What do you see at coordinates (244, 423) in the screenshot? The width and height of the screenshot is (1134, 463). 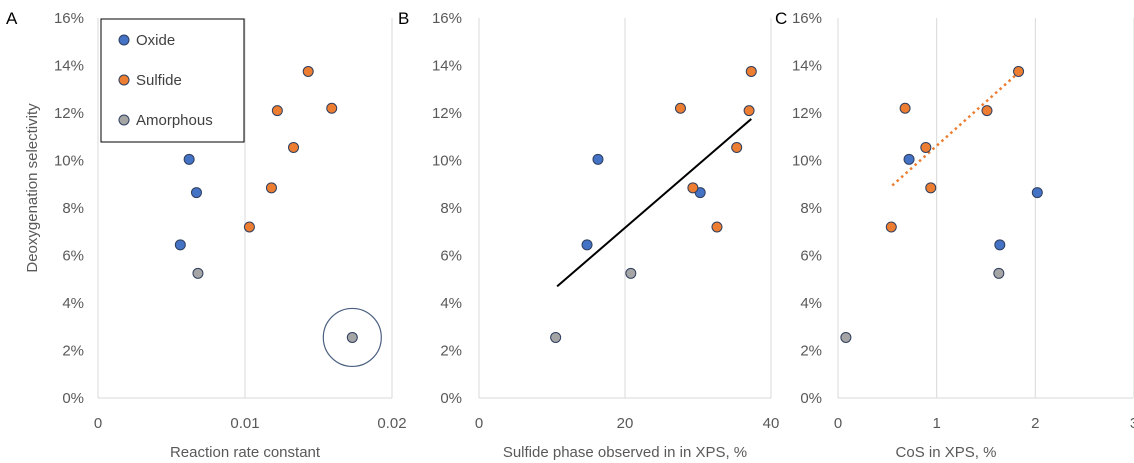 I see `x-tick-label: 0.01` at bounding box center [244, 423].